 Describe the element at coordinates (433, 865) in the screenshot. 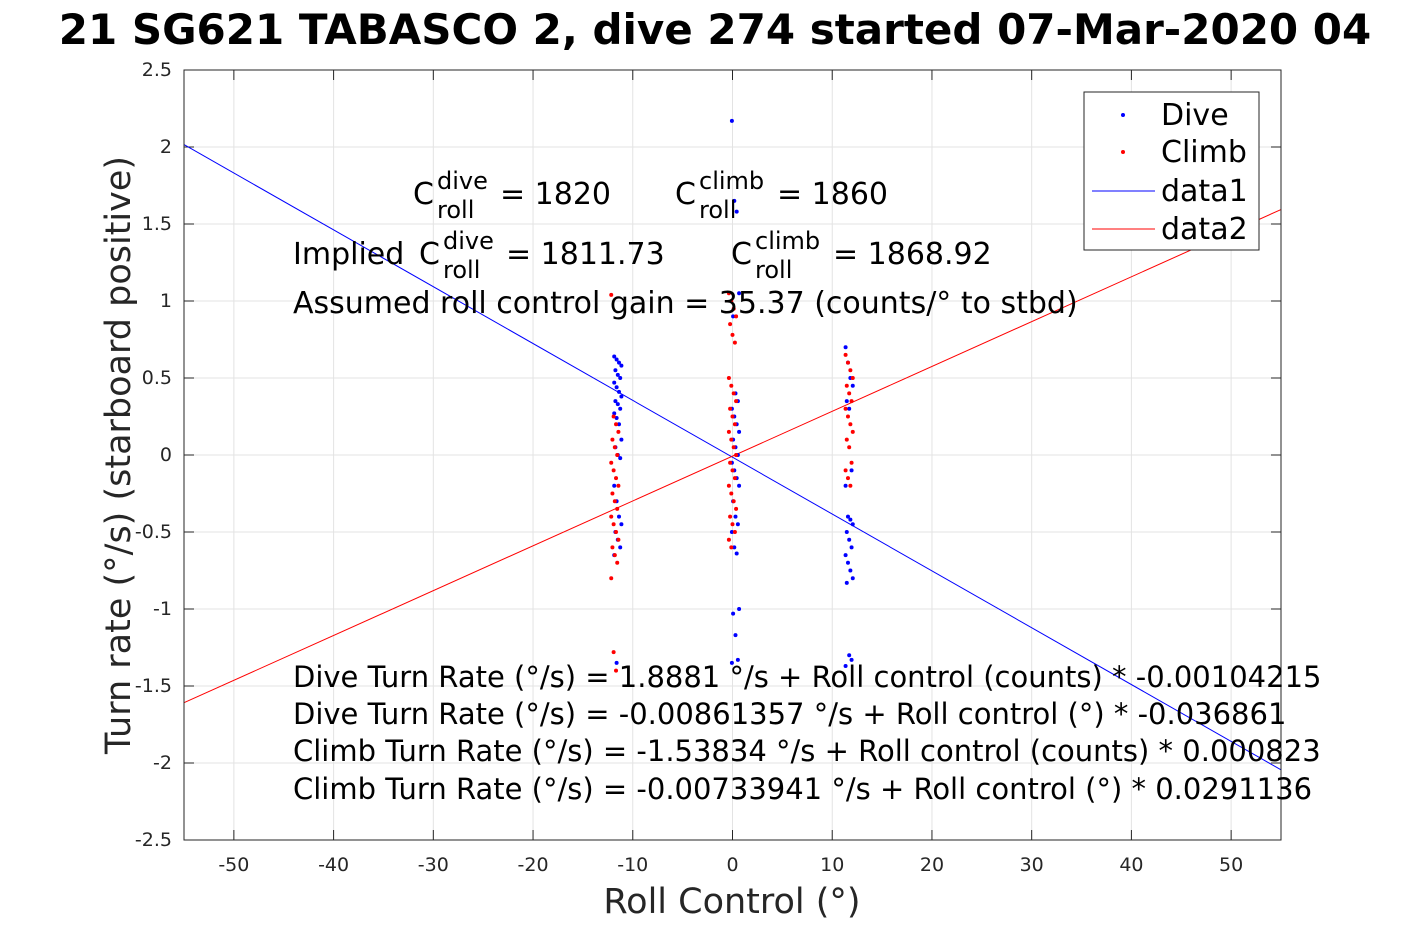

I see `x-tick-label: -30` at that location.